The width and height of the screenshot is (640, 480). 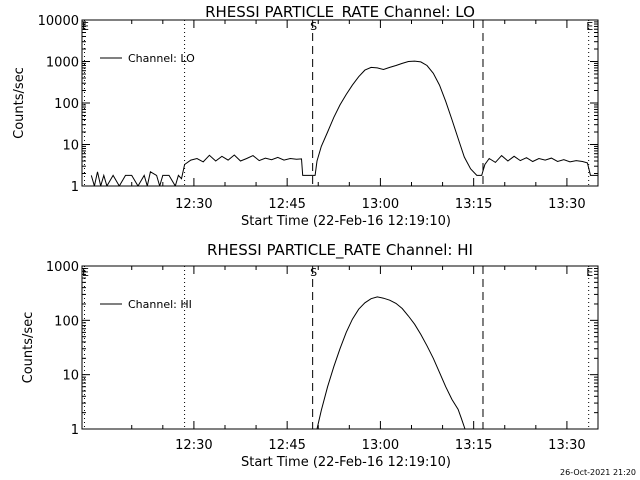 I want to click on chart-title: RHESSI PARTICLE_RATE Channel: LO, so click(x=340, y=12).